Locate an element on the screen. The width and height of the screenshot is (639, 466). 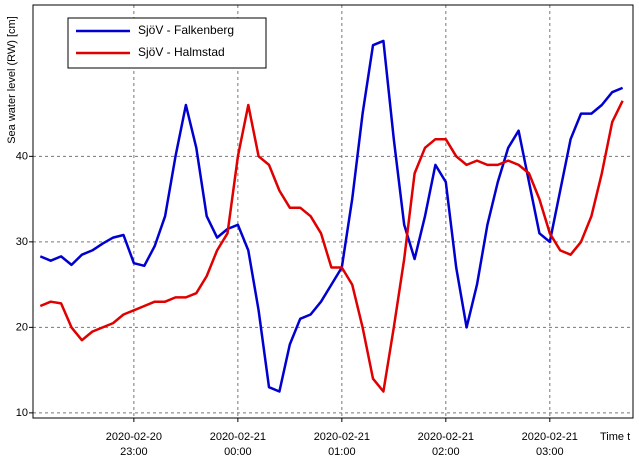
y-tick-label: 20 is located at coordinates (22, 327).